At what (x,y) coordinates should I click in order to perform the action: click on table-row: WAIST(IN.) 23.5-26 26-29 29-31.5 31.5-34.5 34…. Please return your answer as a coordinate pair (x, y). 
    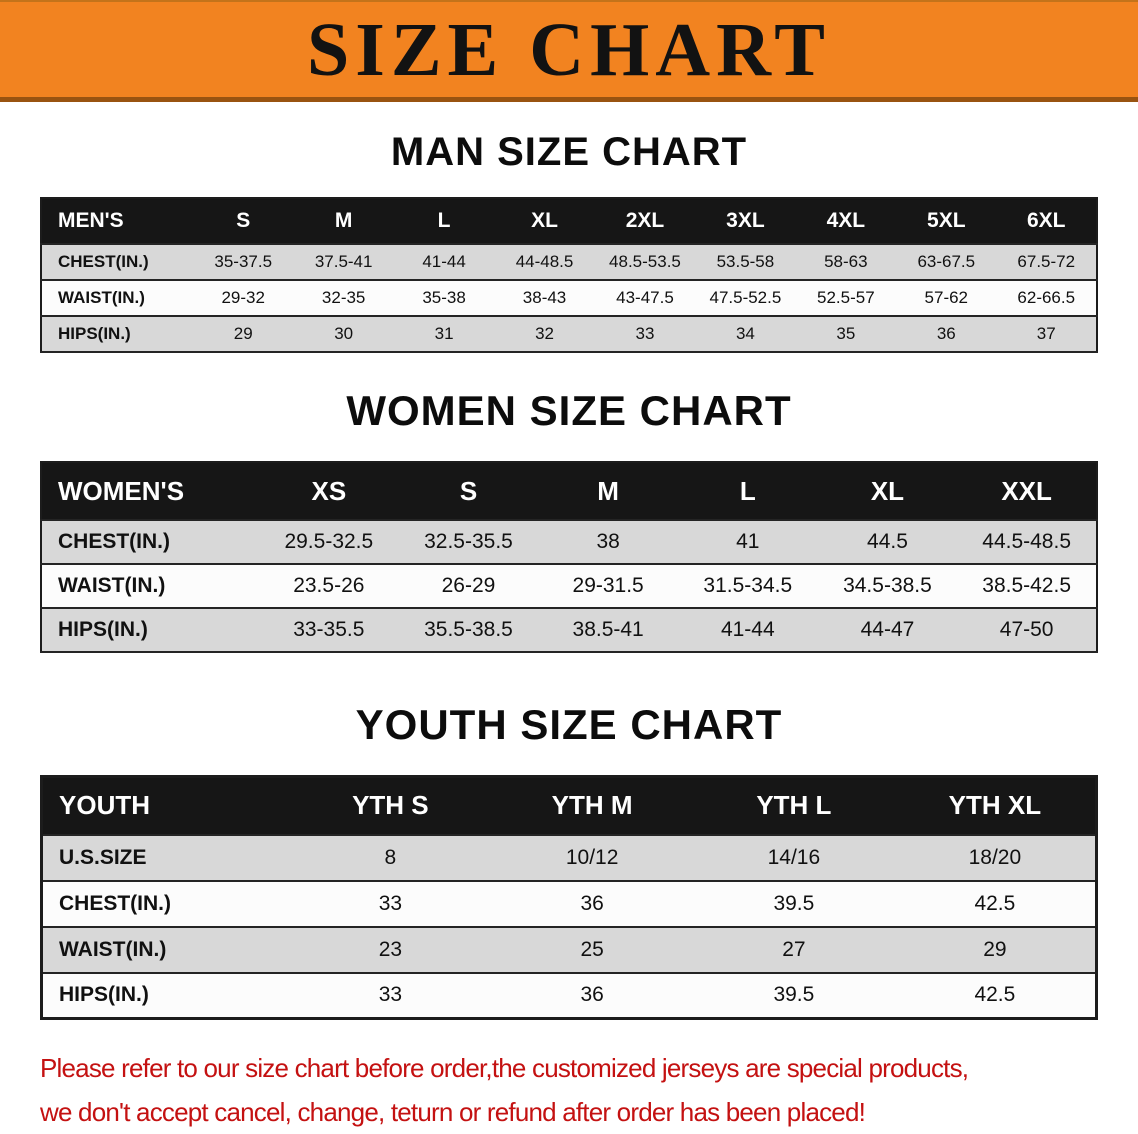
    Looking at the image, I should click on (569, 586).